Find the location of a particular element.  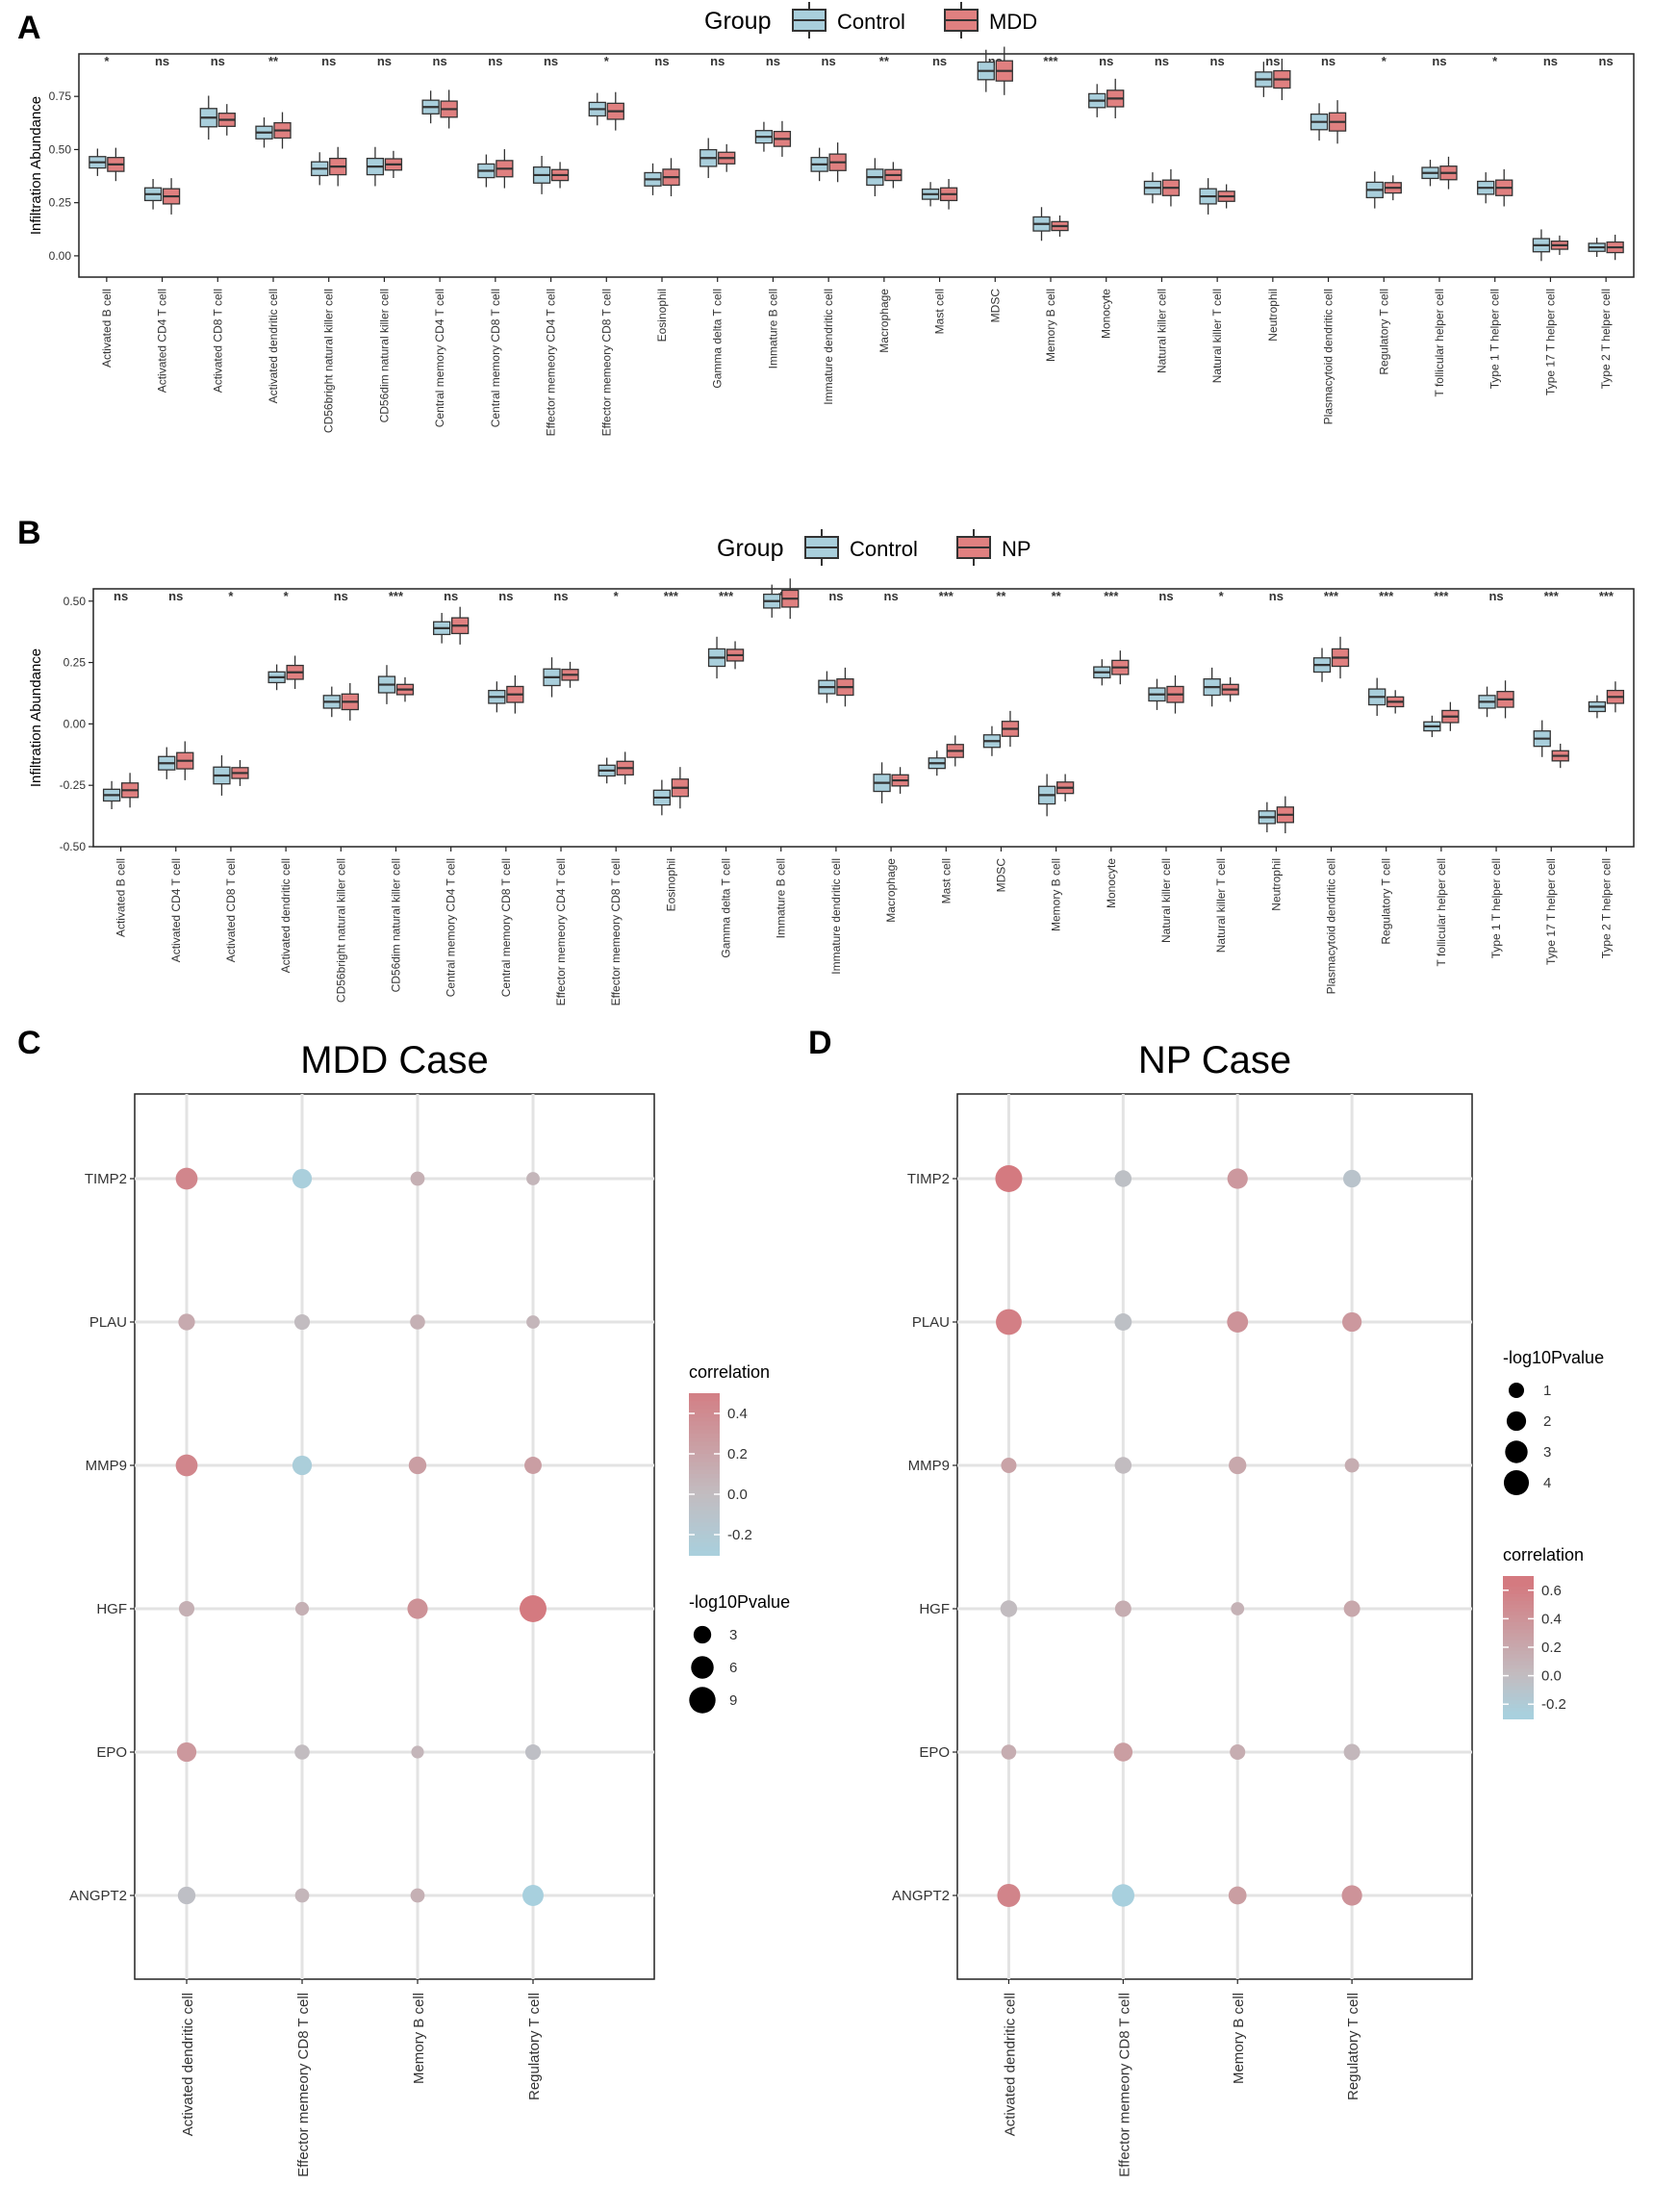

x-tick-label: Activated B cell is located at coordinates (121, 897).